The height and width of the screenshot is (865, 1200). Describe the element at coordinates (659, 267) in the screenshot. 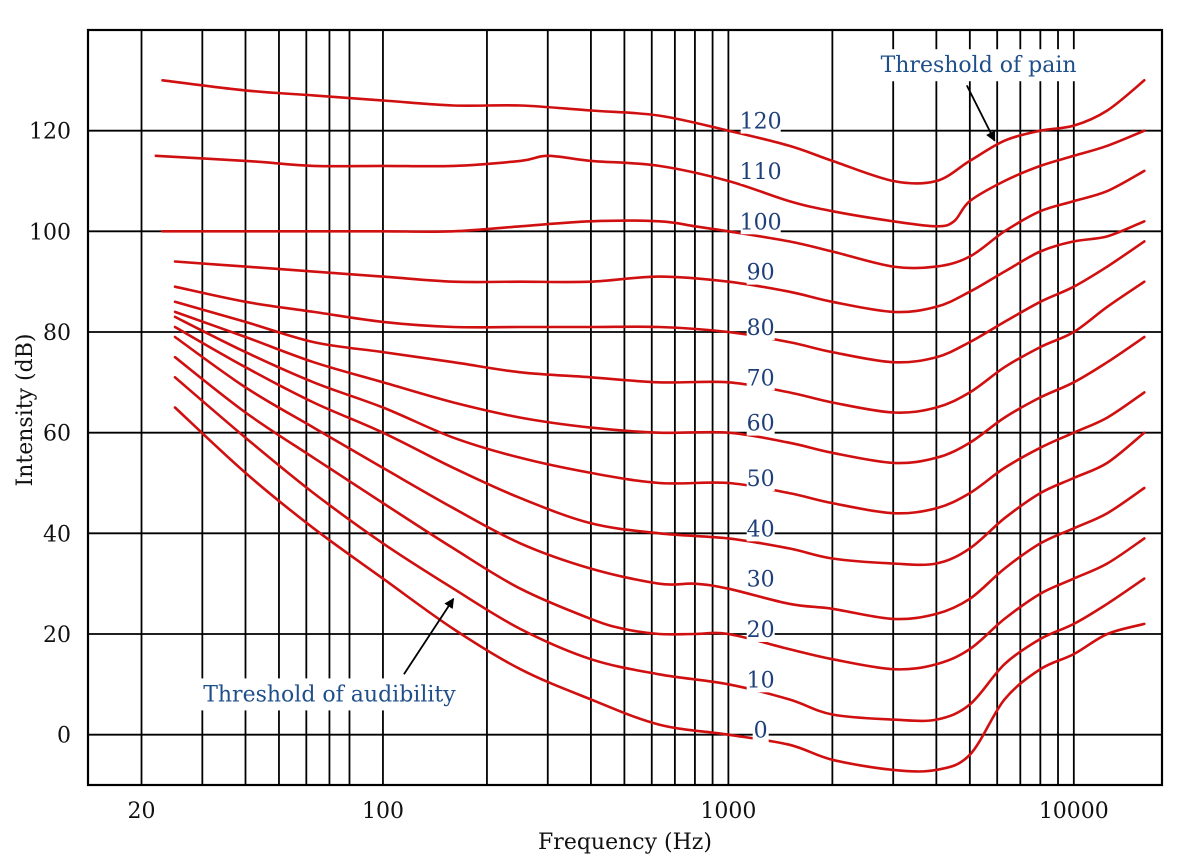

I see `series-line-90-phon` at that location.